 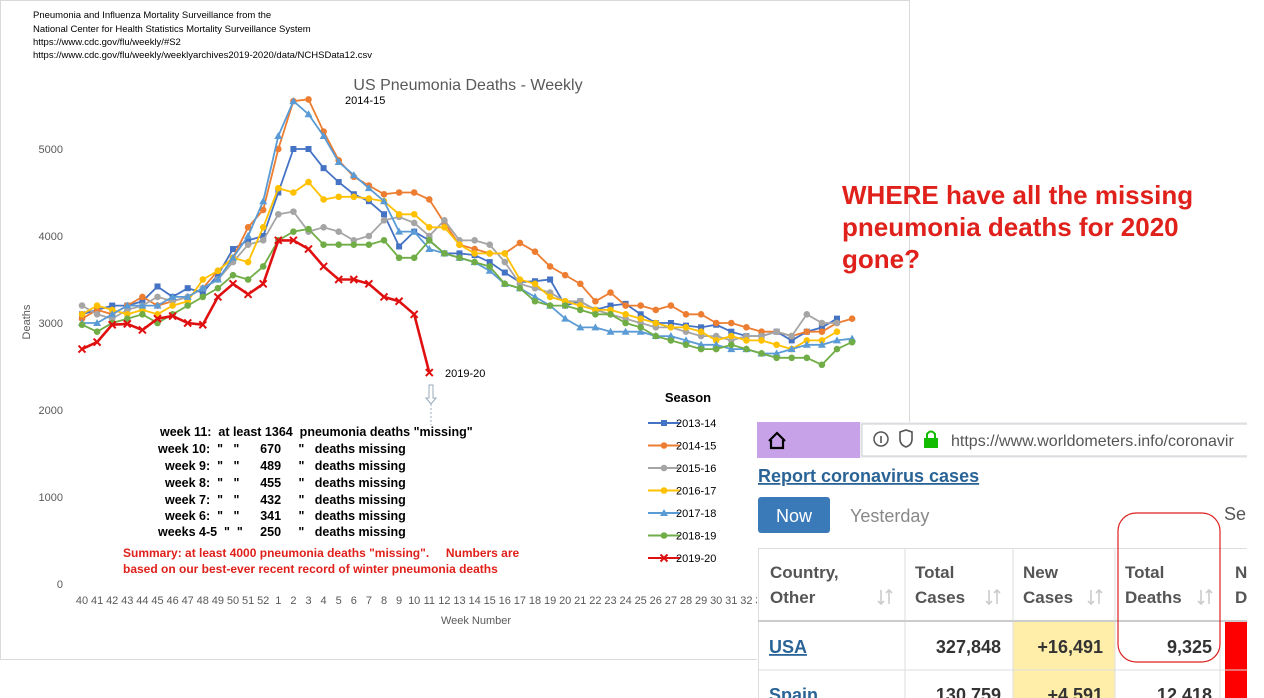 I want to click on x-tick-label: 19, so click(x=550, y=601).